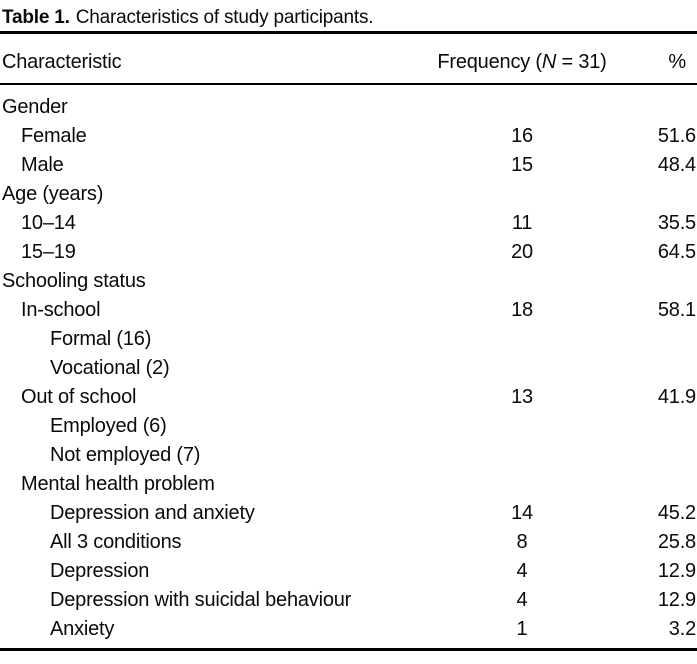 This screenshot has width=697, height=664. What do you see at coordinates (116, 541) in the screenshot?
I see `row-label: All 3 conditions` at bounding box center [116, 541].